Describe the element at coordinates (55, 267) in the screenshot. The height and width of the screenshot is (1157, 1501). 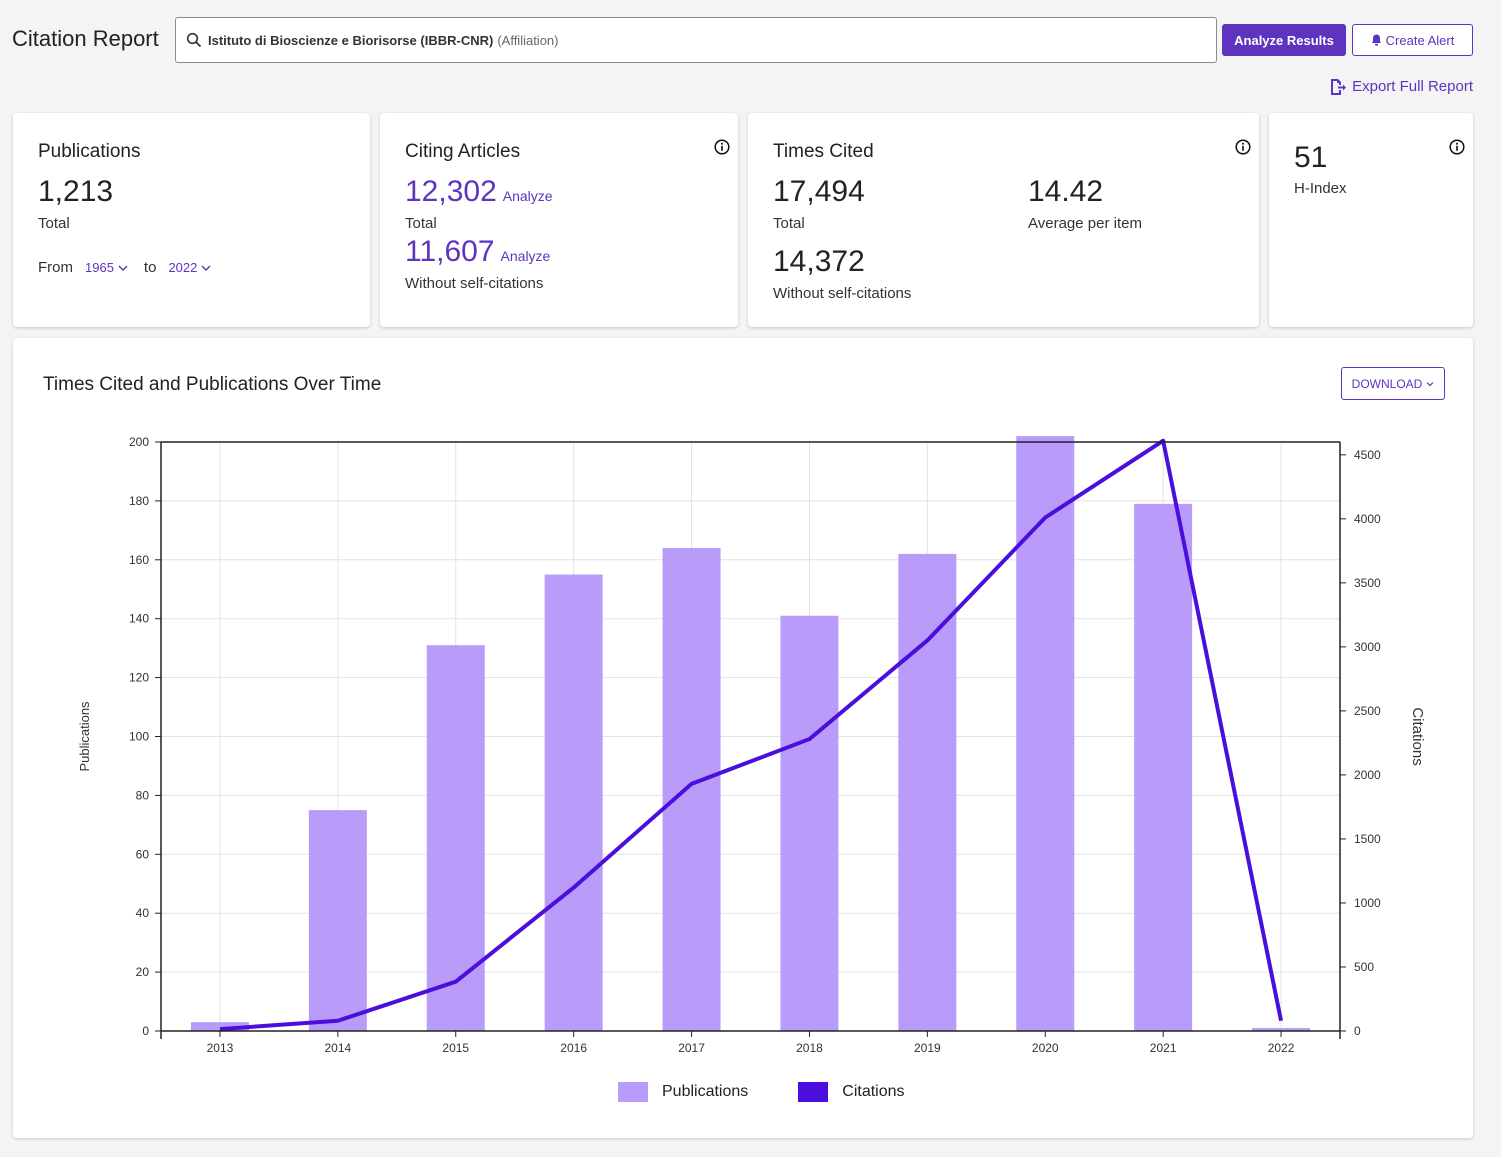
I see `from-label: From` at that location.